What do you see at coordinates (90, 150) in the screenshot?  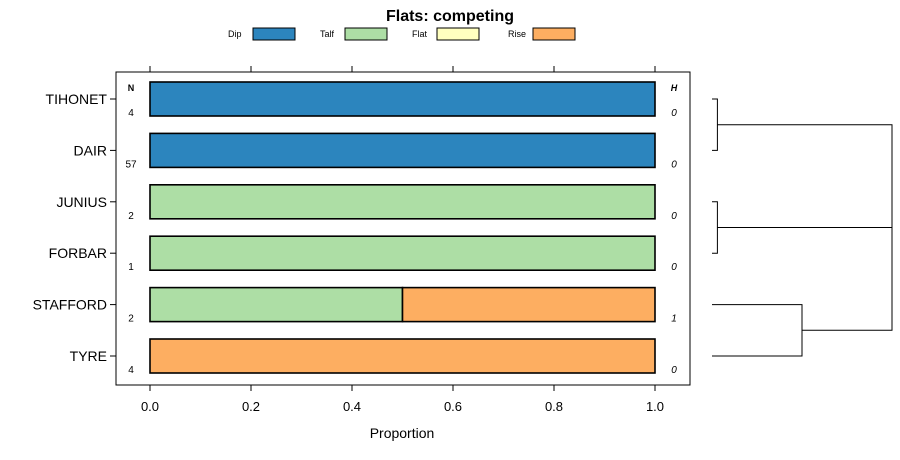 I see `y-category-label: DAIR` at bounding box center [90, 150].